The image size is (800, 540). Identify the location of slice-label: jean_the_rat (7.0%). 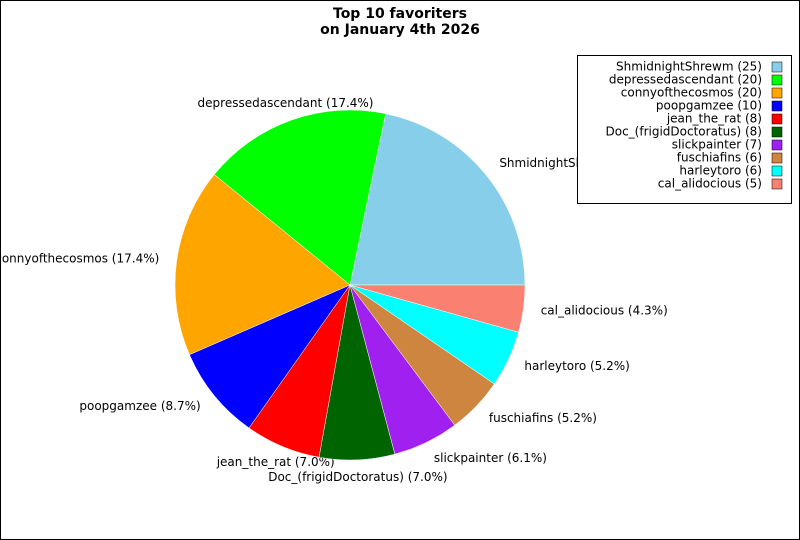
(275, 462).